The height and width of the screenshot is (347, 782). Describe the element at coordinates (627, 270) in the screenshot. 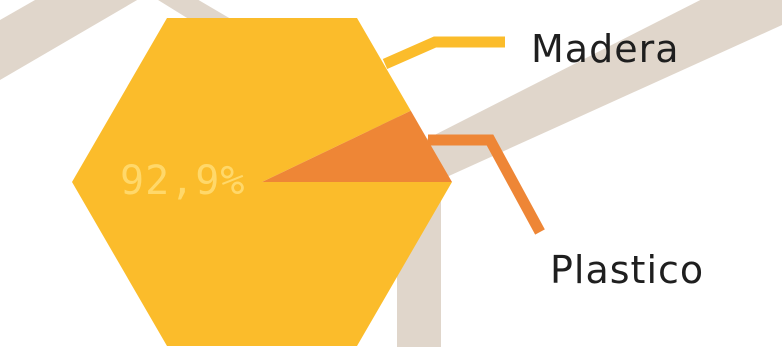

I see `legend-label-plastico: Plastico` at that location.